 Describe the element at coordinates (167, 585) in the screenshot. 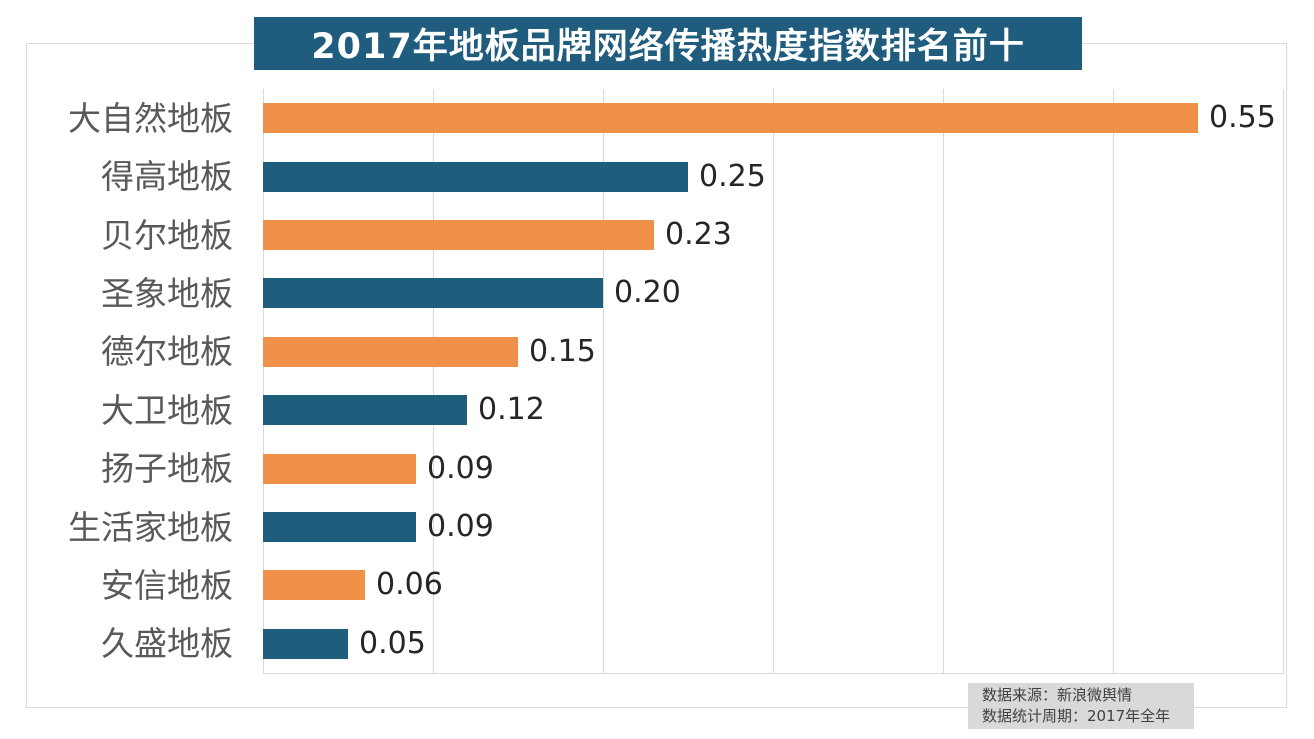

I see `category-label: 安信地板` at that location.